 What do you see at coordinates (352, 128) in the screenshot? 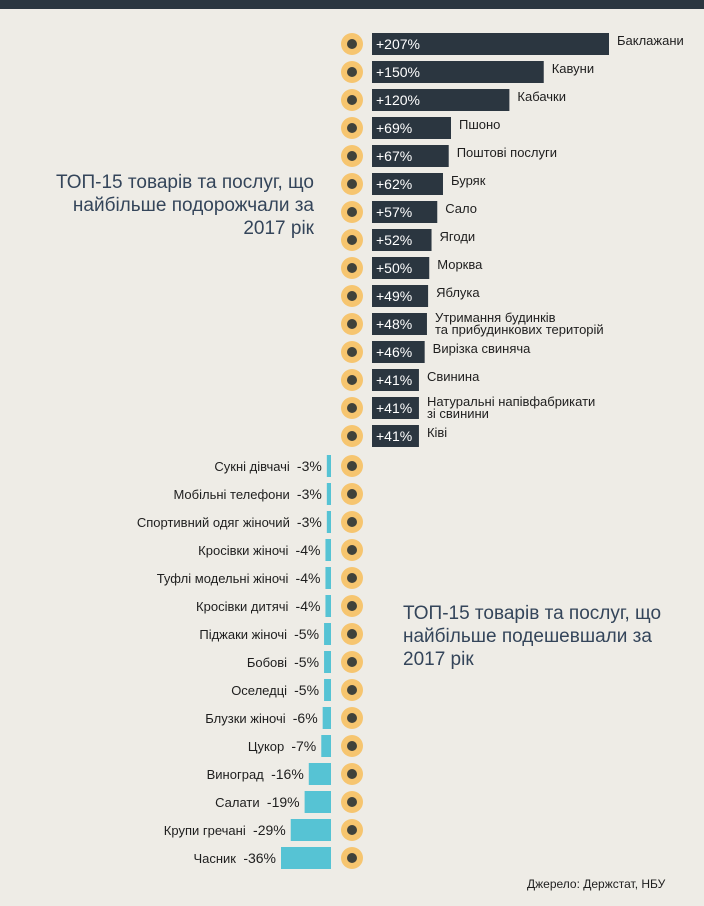
I see `millet-jar-icon` at bounding box center [352, 128].